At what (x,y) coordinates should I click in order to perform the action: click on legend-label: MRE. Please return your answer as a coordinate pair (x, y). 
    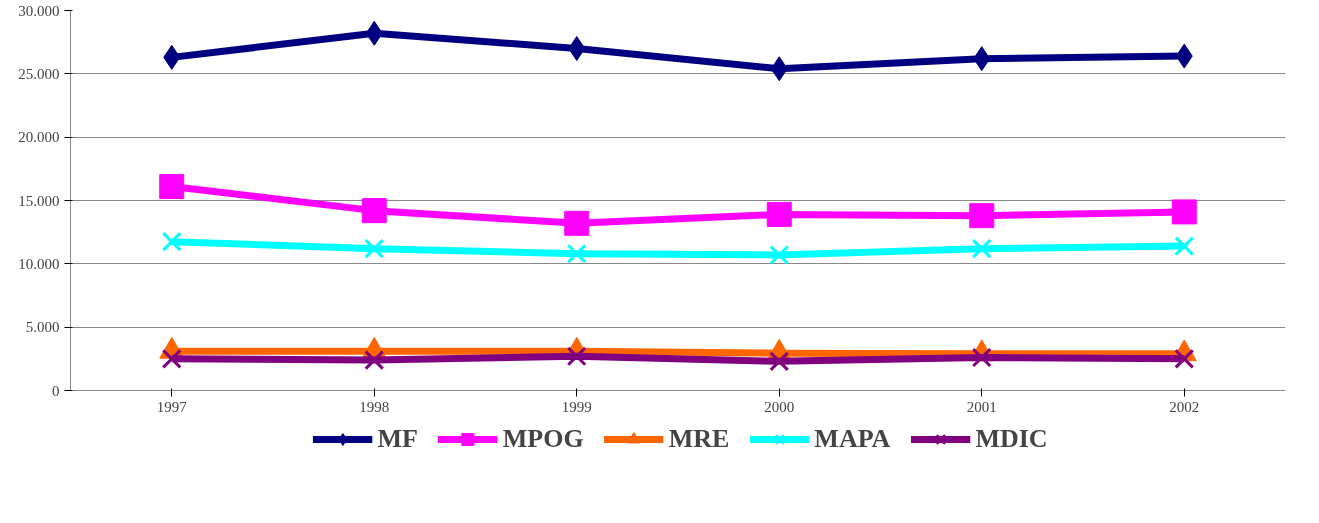
    Looking at the image, I should click on (699, 439).